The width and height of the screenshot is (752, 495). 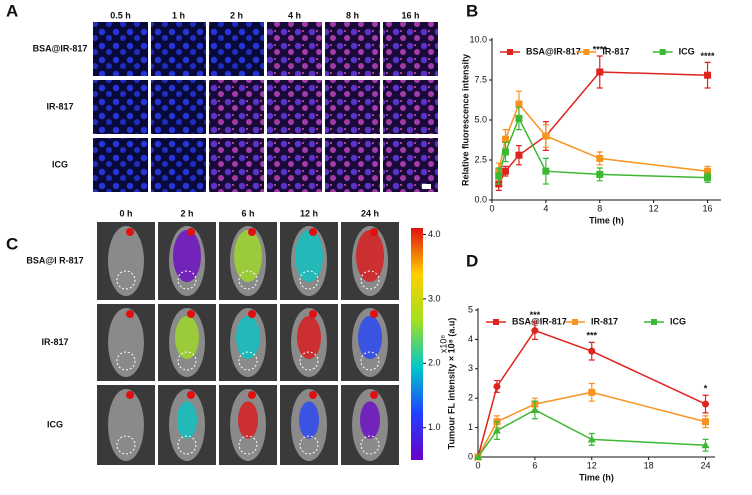 I want to click on y-axis-label: Relative fluorescence intensity, so click(x=465, y=120).